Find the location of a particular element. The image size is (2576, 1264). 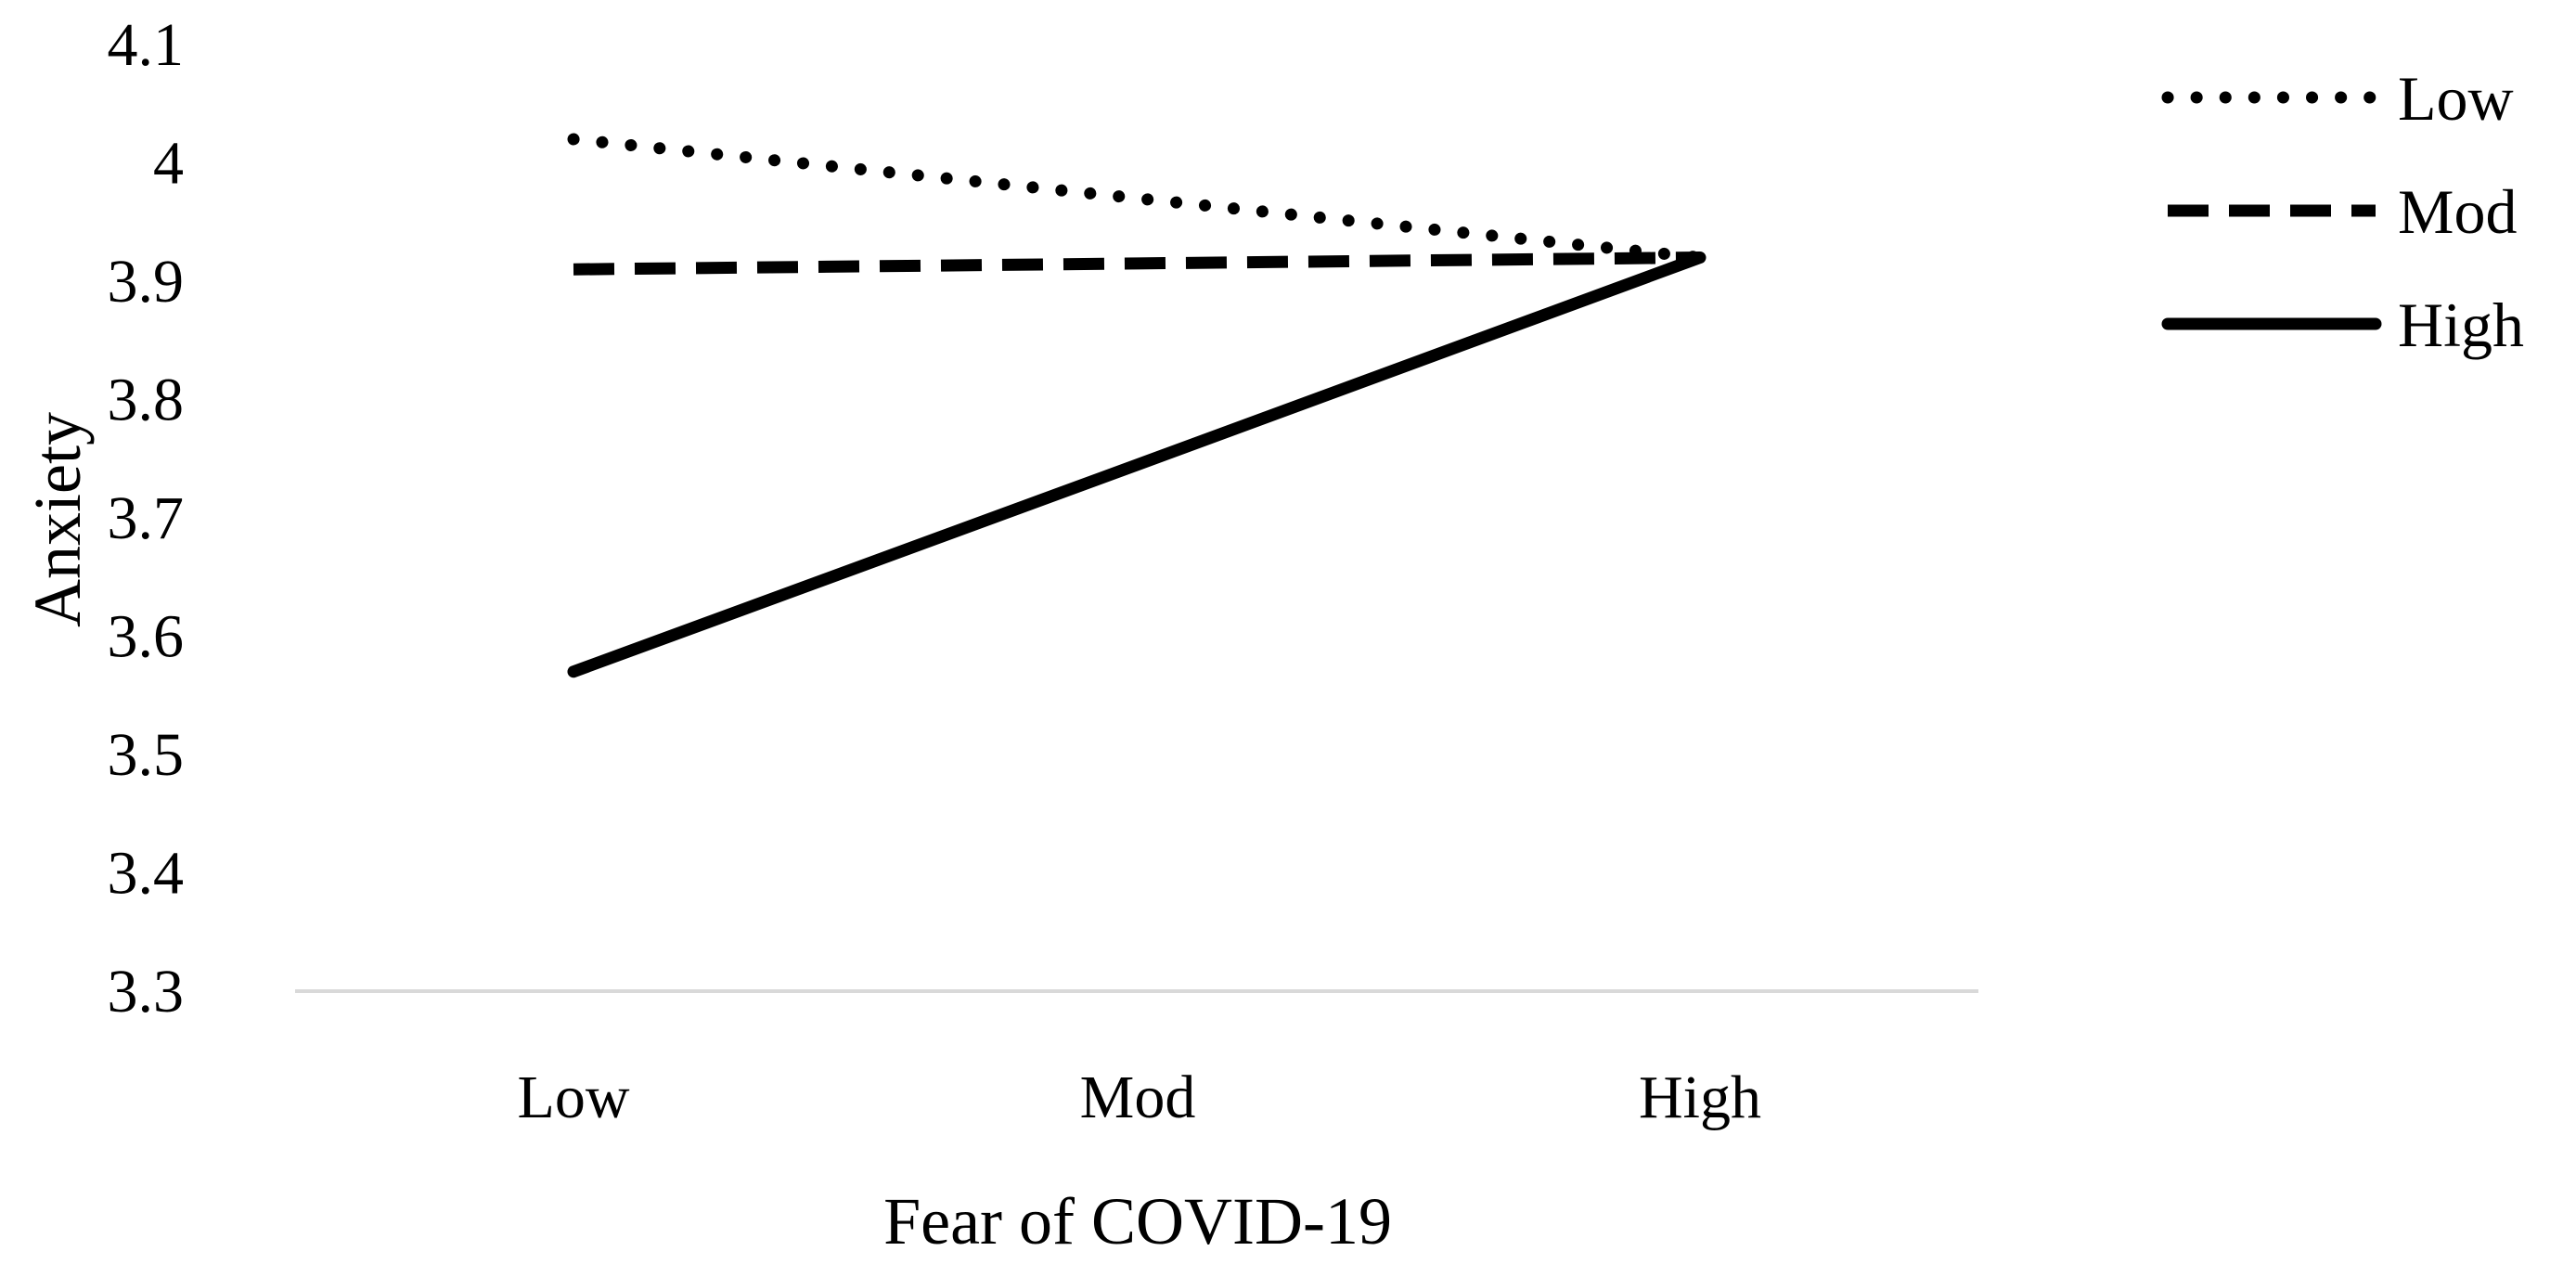

legend-label-mod: Mod is located at coordinates (2457, 211).